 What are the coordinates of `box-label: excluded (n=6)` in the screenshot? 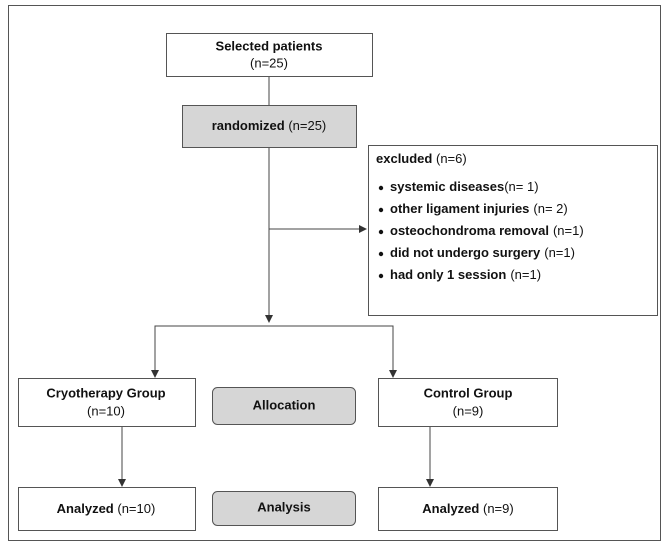 It's located at (421, 158).